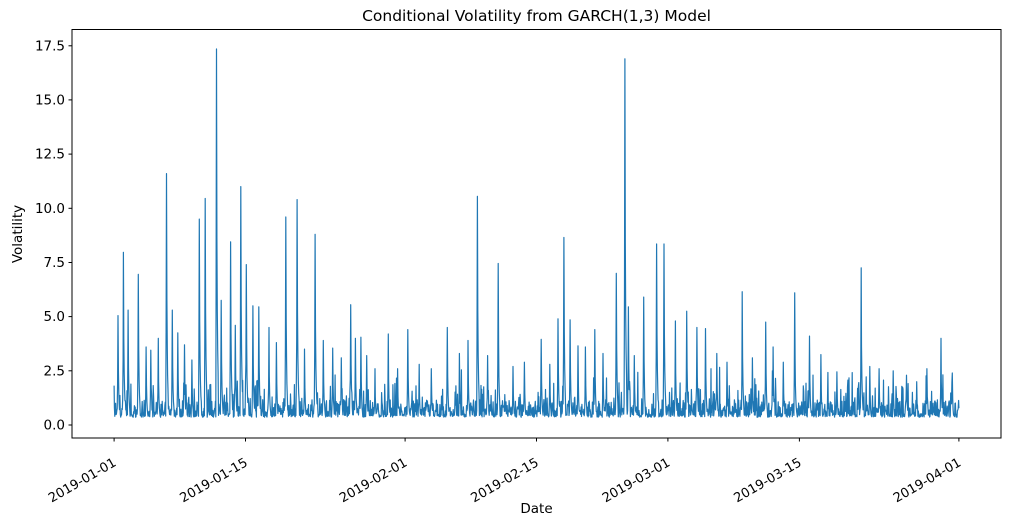  I want to click on y-tick-label: 5.0, so click(54, 317).